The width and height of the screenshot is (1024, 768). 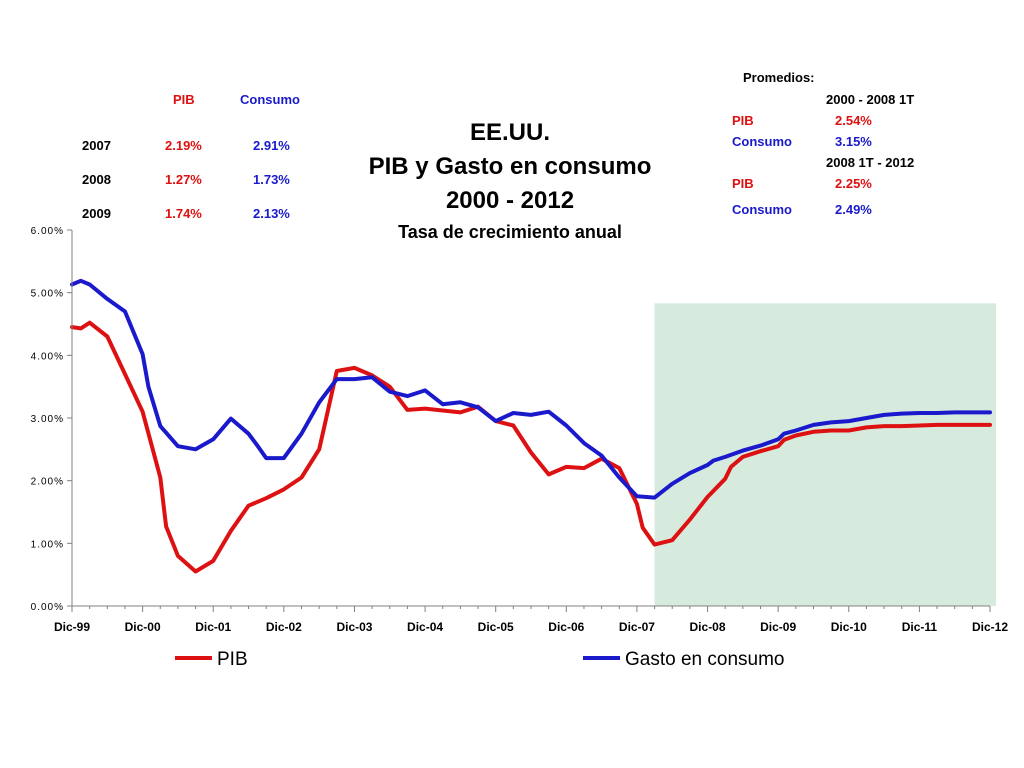 I want to click on chart-title-line3: 2000 - 2012, so click(x=510, y=200).